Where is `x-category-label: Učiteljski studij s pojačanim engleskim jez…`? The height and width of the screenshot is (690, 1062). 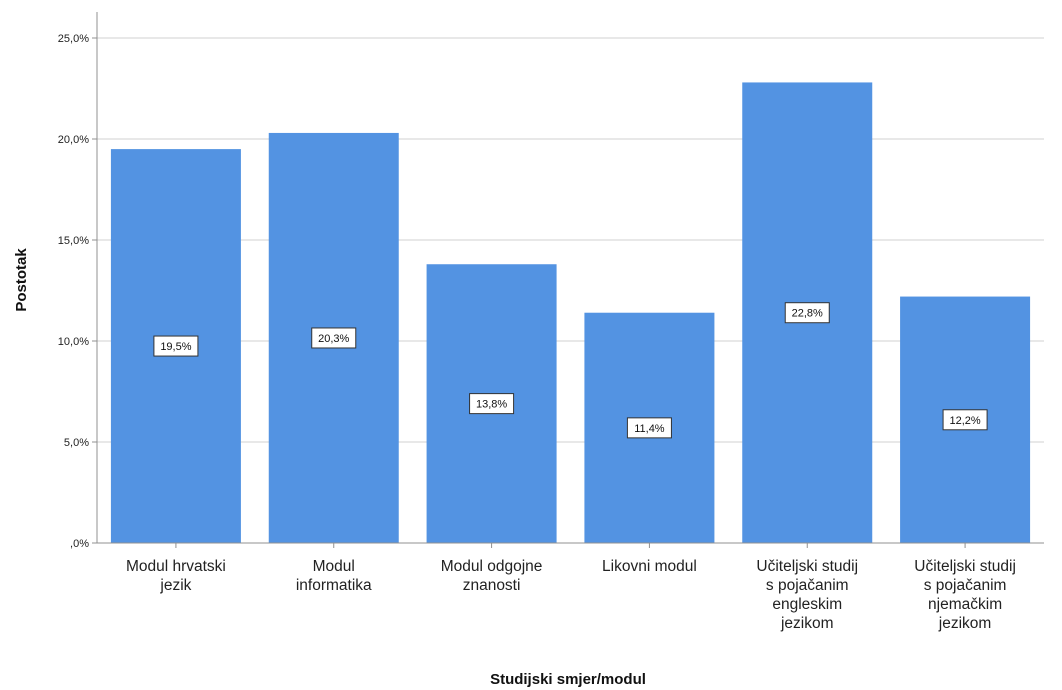 x-category-label: Učiteljski studij s pojačanim engleskim jez… is located at coordinates (807, 595).